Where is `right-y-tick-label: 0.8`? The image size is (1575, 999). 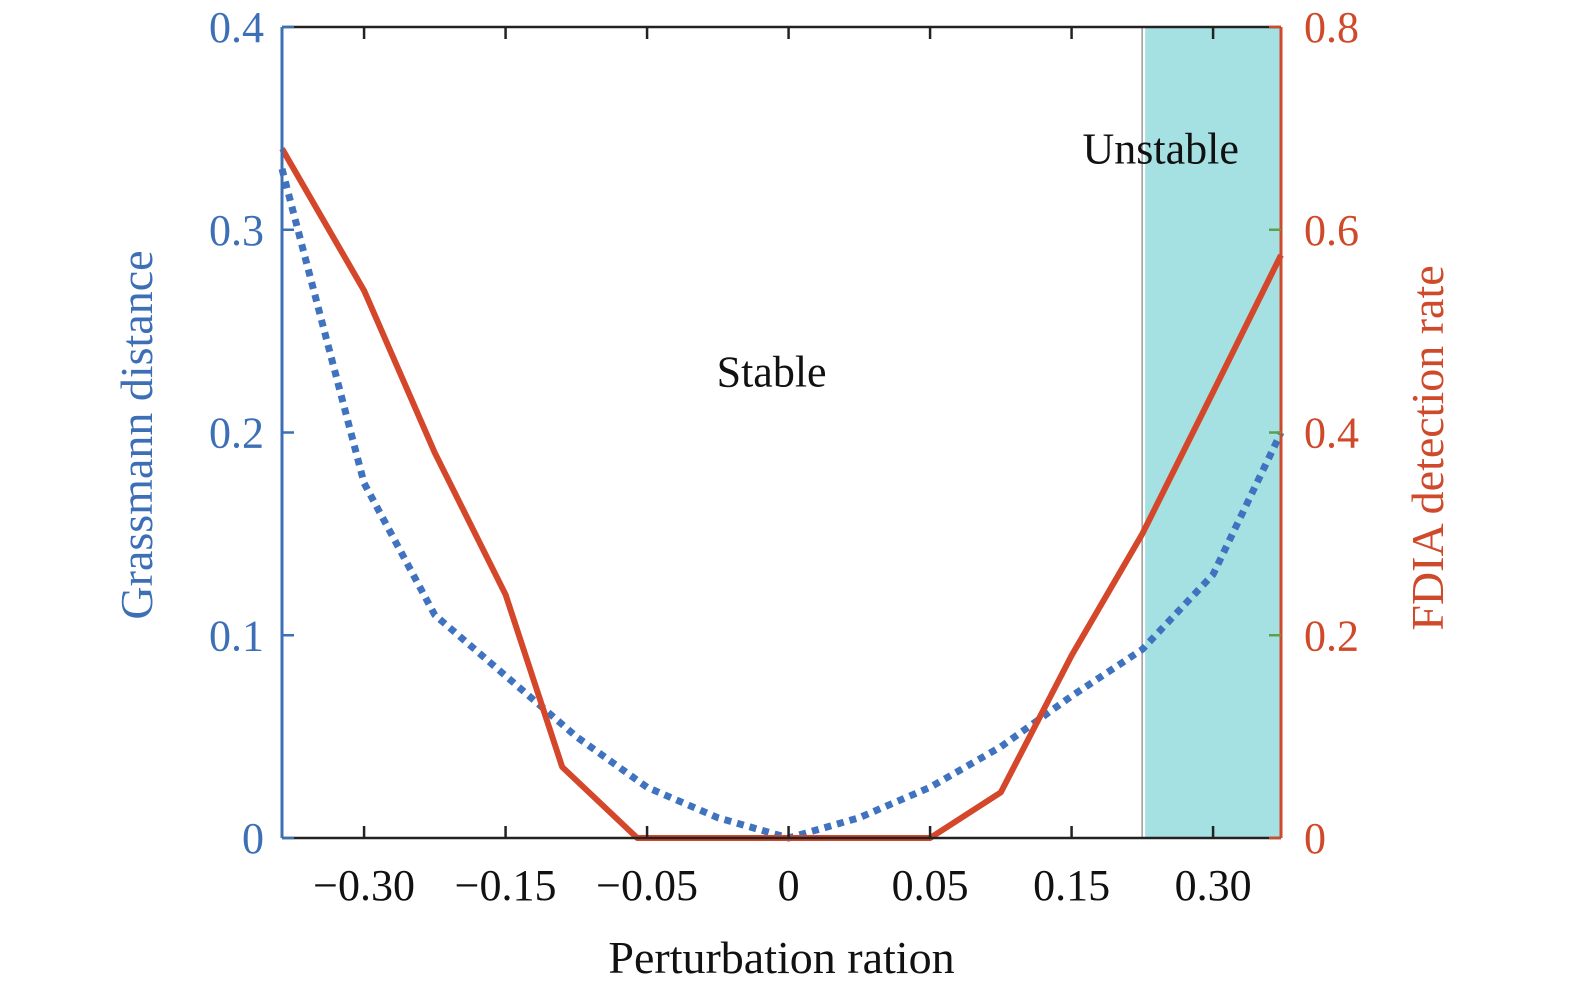
right-y-tick-label: 0.8 is located at coordinates (1331, 27).